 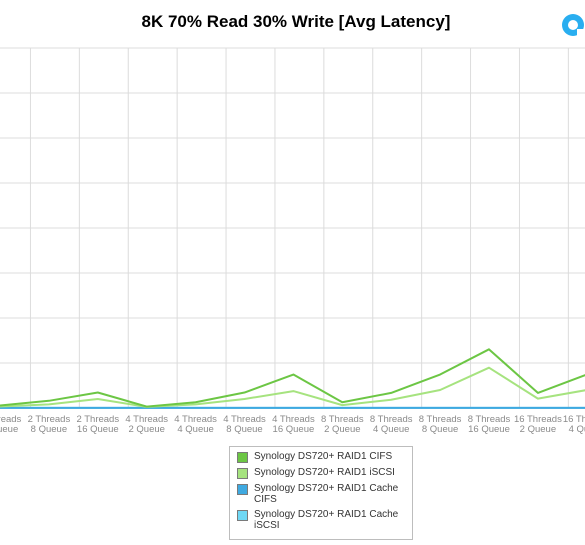 I want to click on logo-icon, so click(x=573, y=25).